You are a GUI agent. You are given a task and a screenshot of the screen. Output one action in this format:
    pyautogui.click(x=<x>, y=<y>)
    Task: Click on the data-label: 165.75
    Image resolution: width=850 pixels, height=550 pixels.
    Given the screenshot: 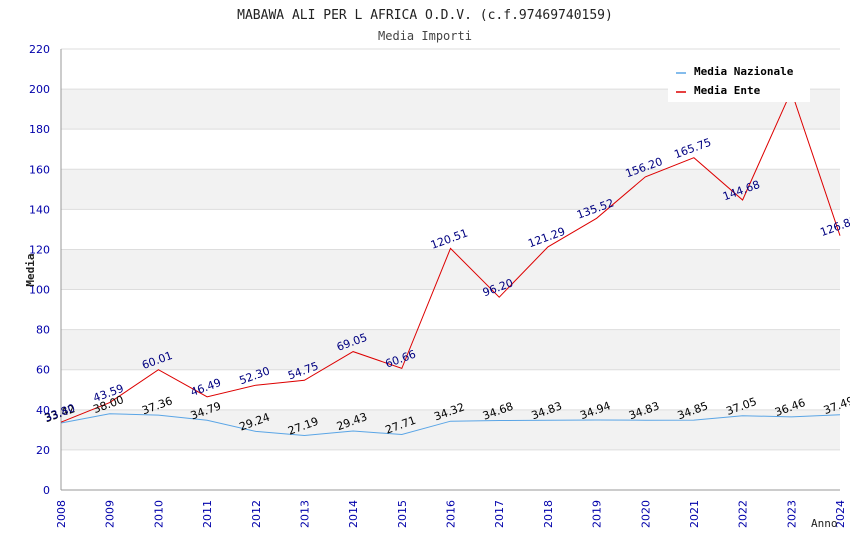 What is the action you would take?
    pyautogui.click(x=692, y=148)
    